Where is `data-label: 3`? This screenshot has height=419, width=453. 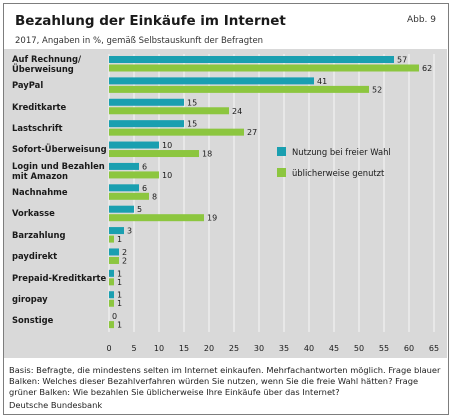
data-label: 3 is located at coordinates (129, 231).